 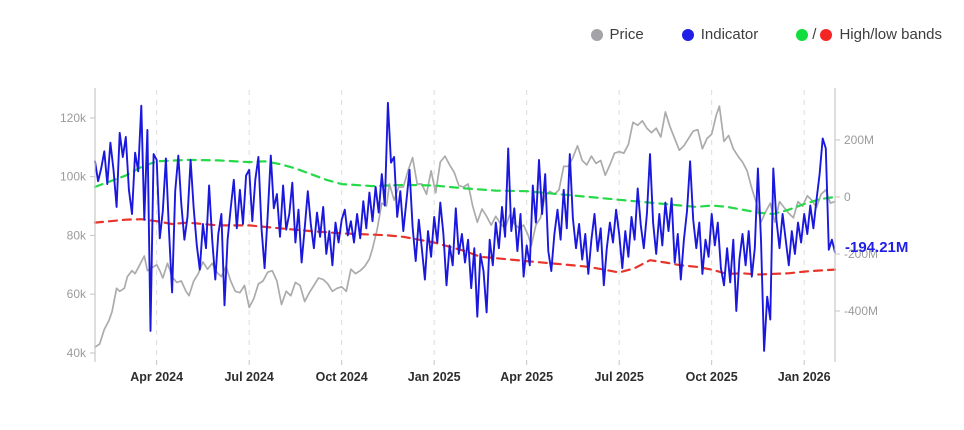 I want to click on svg-text: 80k, so click(x=77, y=235).